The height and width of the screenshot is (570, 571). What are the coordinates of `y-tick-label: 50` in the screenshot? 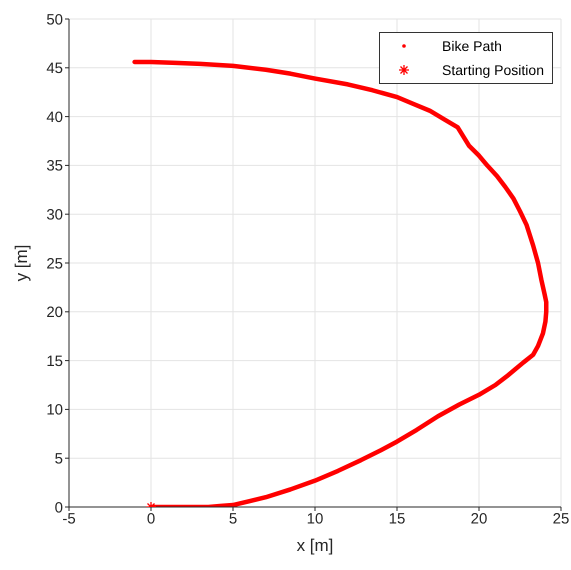 It's located at (54, 19).